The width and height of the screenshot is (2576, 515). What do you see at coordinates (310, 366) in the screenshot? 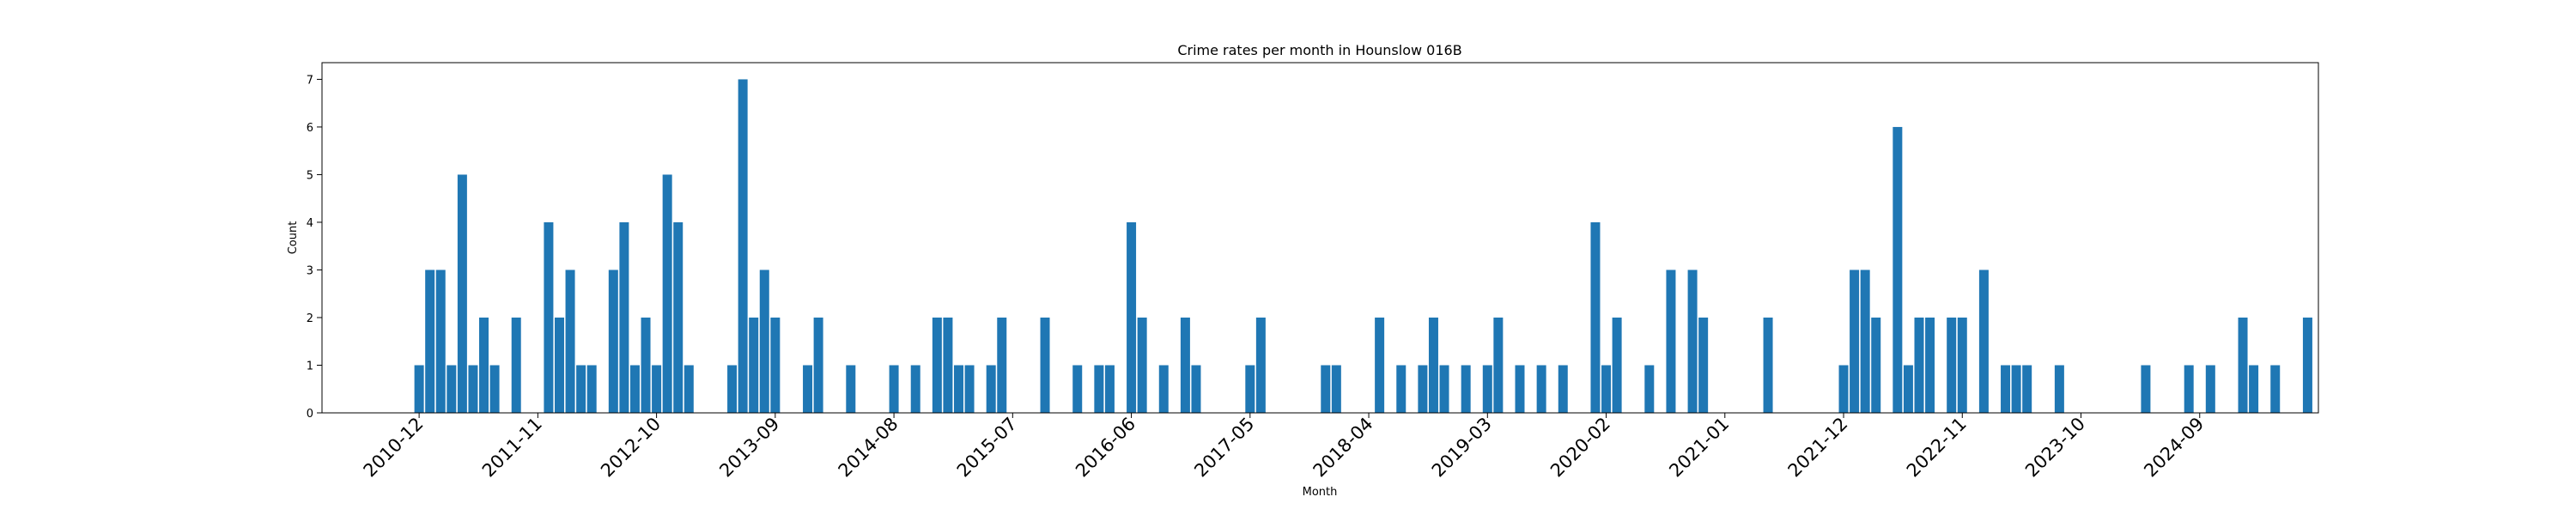
I see `y-tick-label: 1` at bounding box center [310, 366].